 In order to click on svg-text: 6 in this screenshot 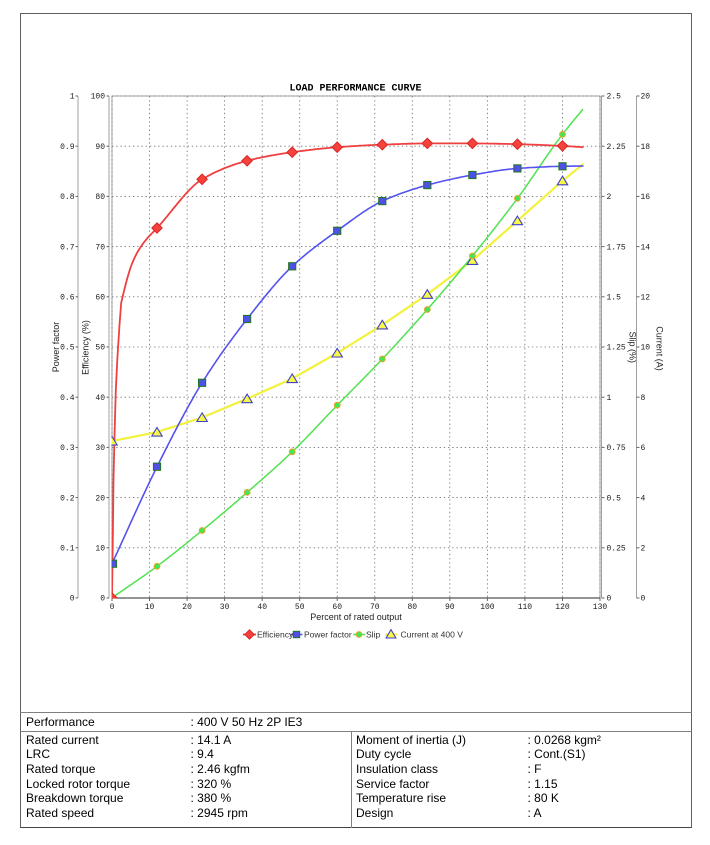, I will do `click(643, 448)`.